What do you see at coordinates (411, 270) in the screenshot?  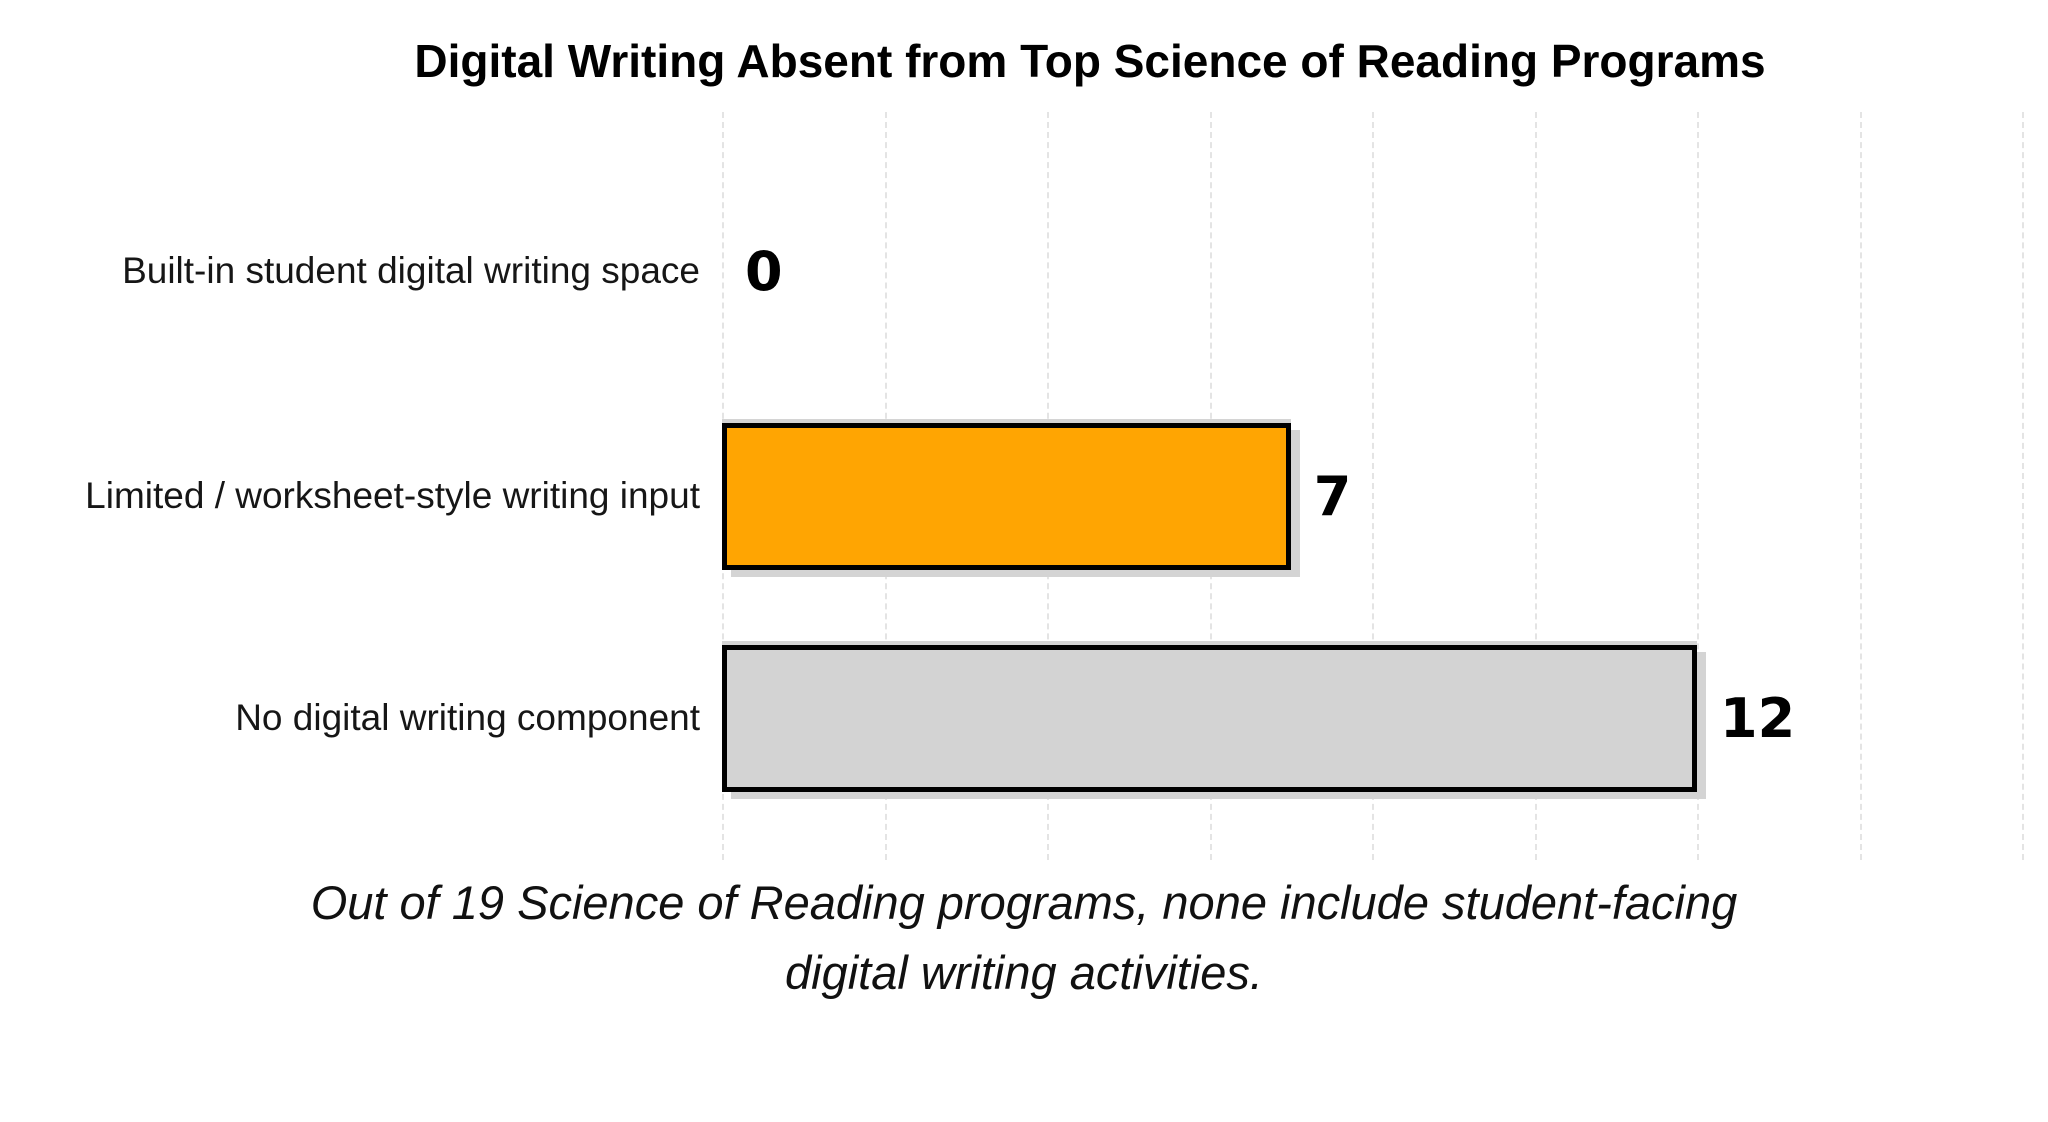 I see `category-label: Built-in student digital writing space` at bounding box center [411, 270].